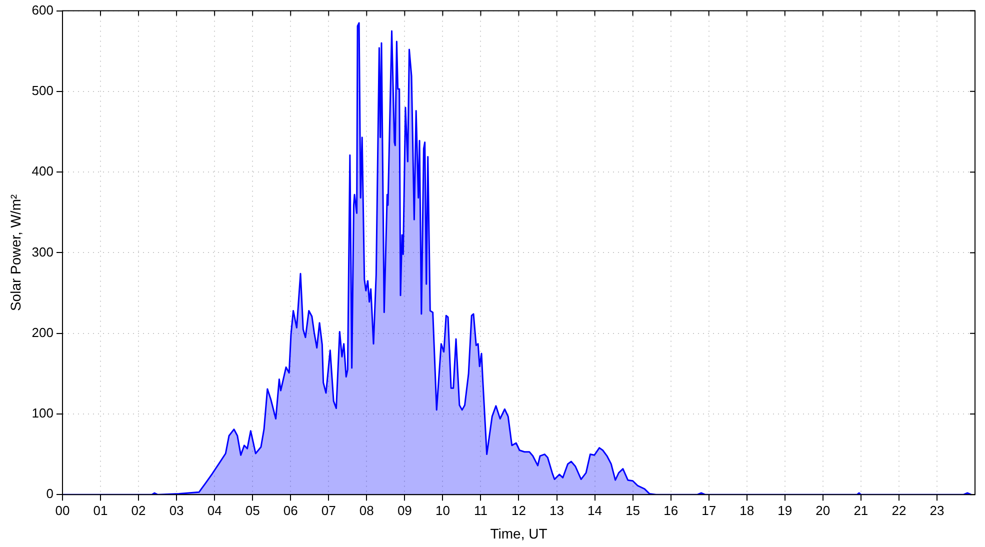  I want to click on y-tick-label: 500, so click(43, 90).